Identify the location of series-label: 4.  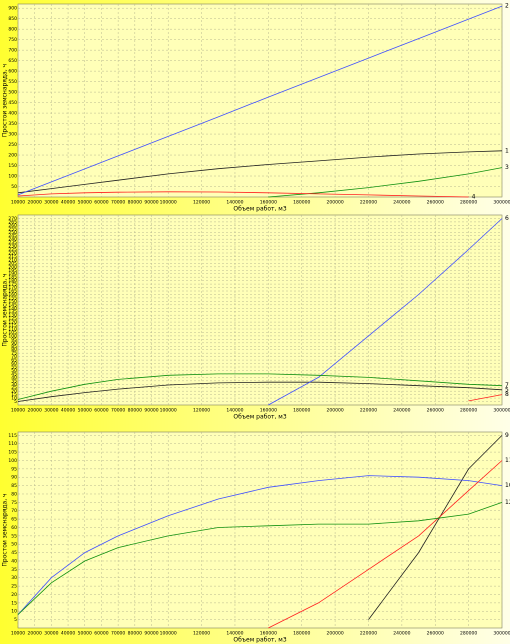
(474, 197).